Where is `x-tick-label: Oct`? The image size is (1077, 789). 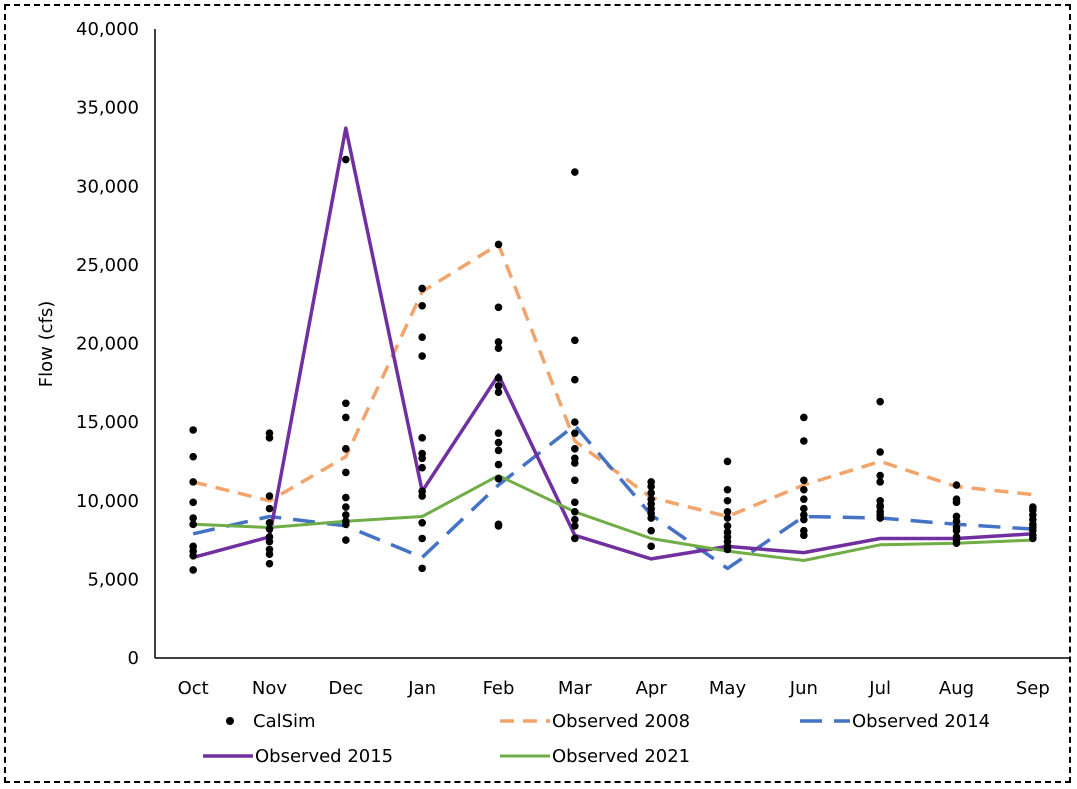
x-tick-label: Oct is located at coordinates (193, 688).